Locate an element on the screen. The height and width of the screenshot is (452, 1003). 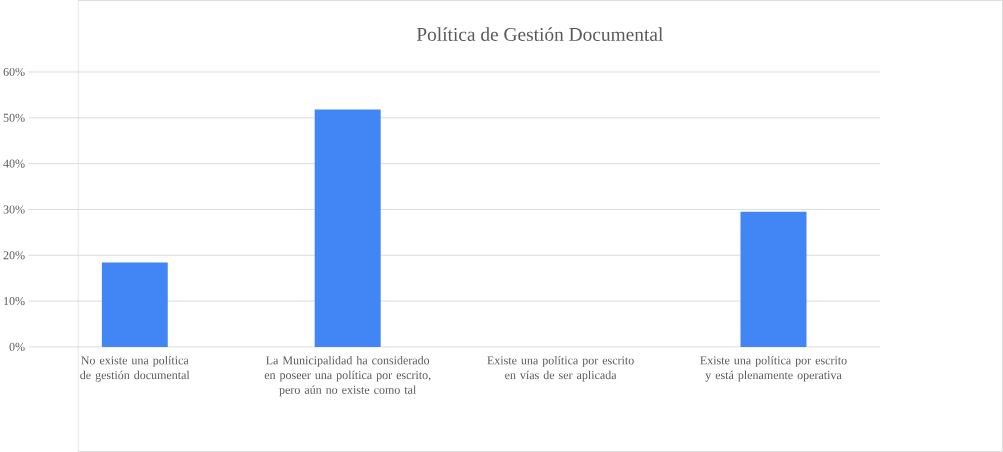
y-tick-label: 30% is located at coordinates (14, 209).